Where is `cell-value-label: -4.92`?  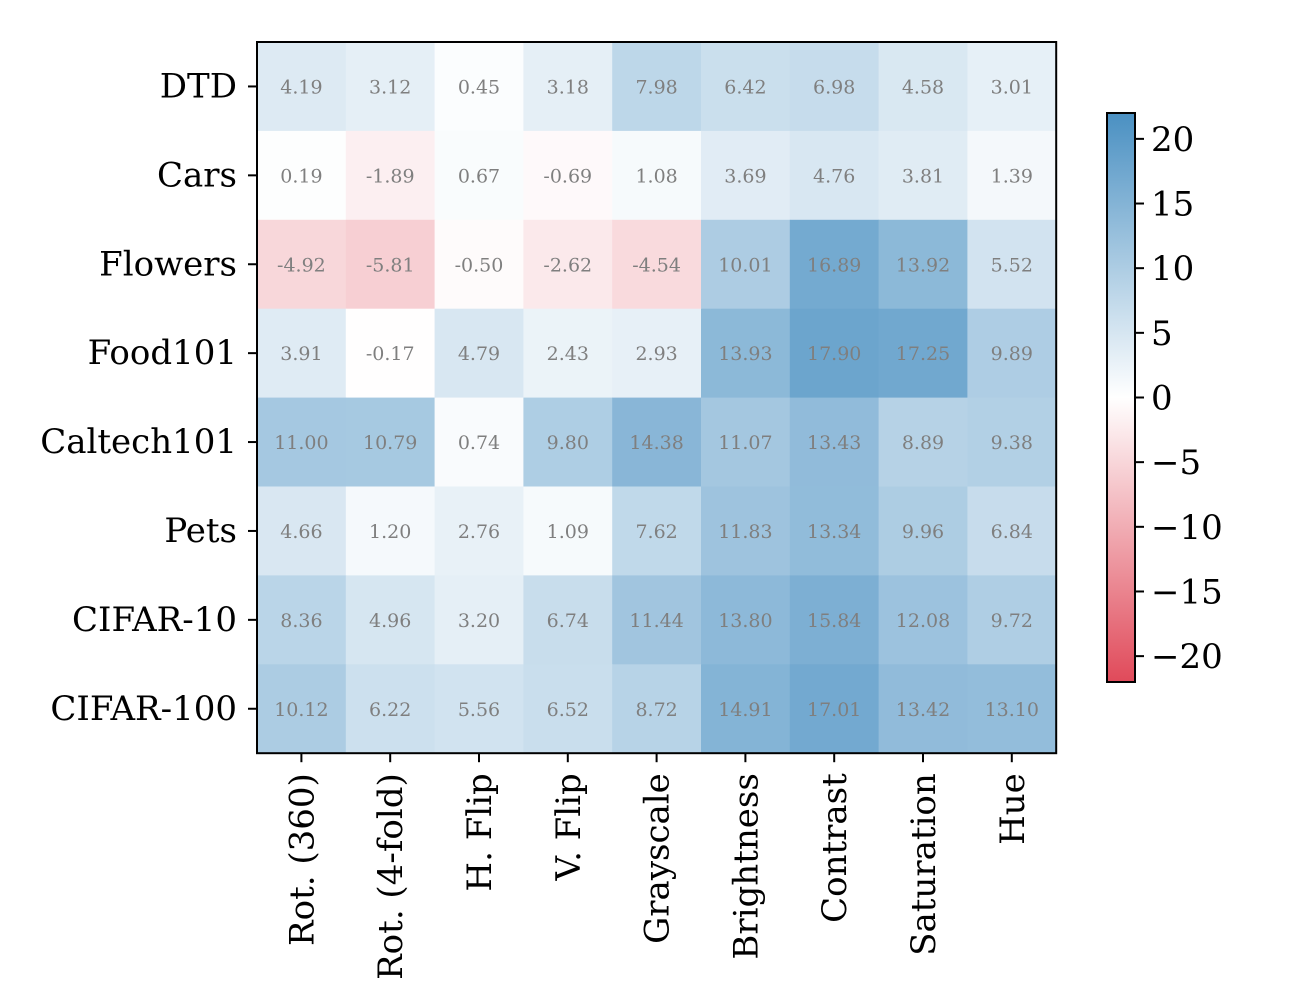
cell-value-label: -4.92 is located at coordinates (301, 265).